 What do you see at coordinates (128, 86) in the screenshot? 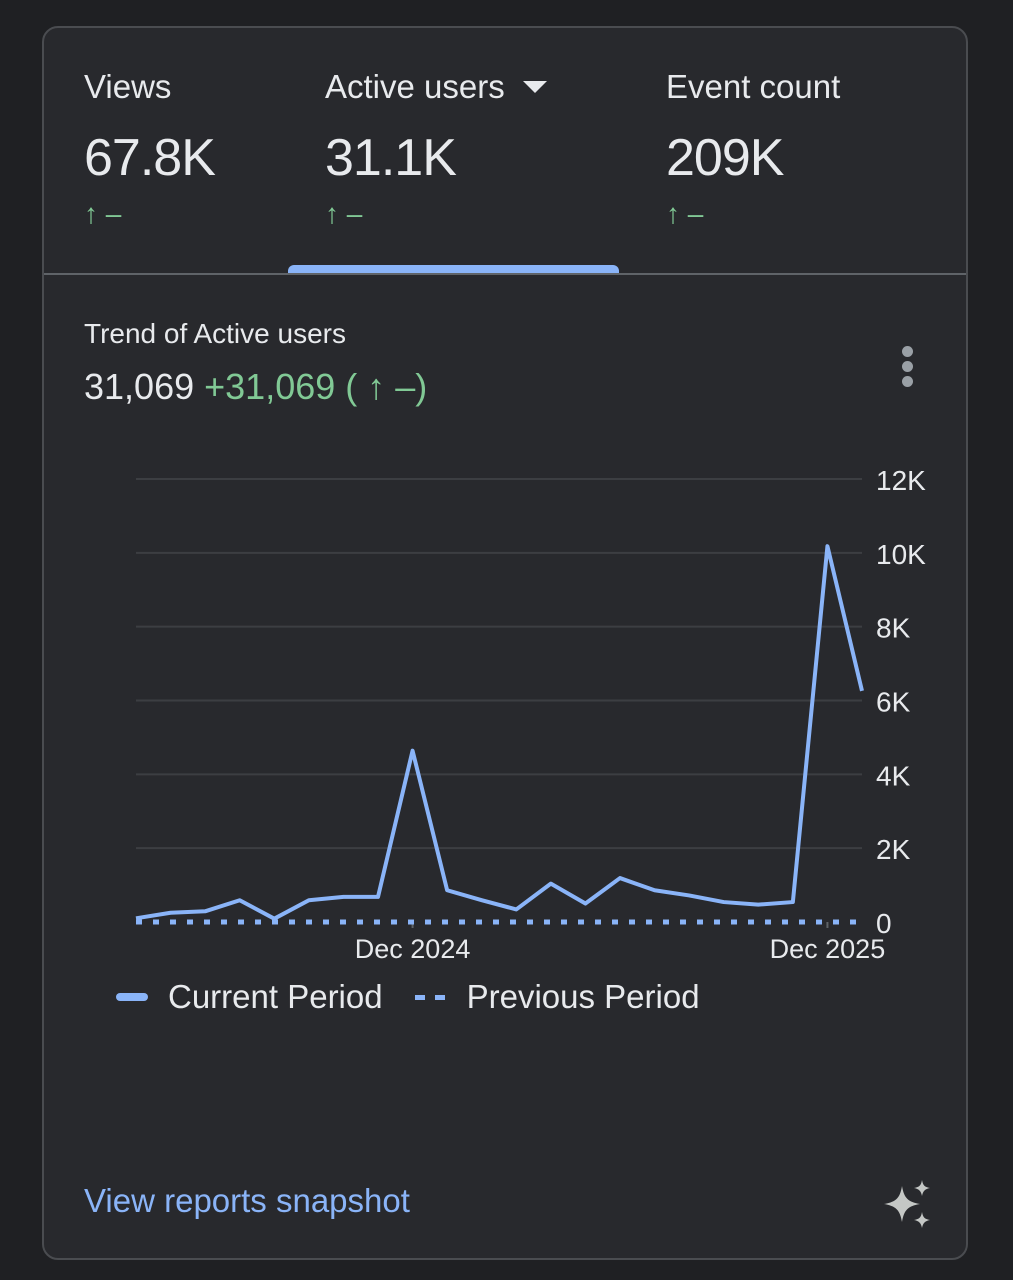
I see `metric-label: Views` at bounding box center [128, 86].